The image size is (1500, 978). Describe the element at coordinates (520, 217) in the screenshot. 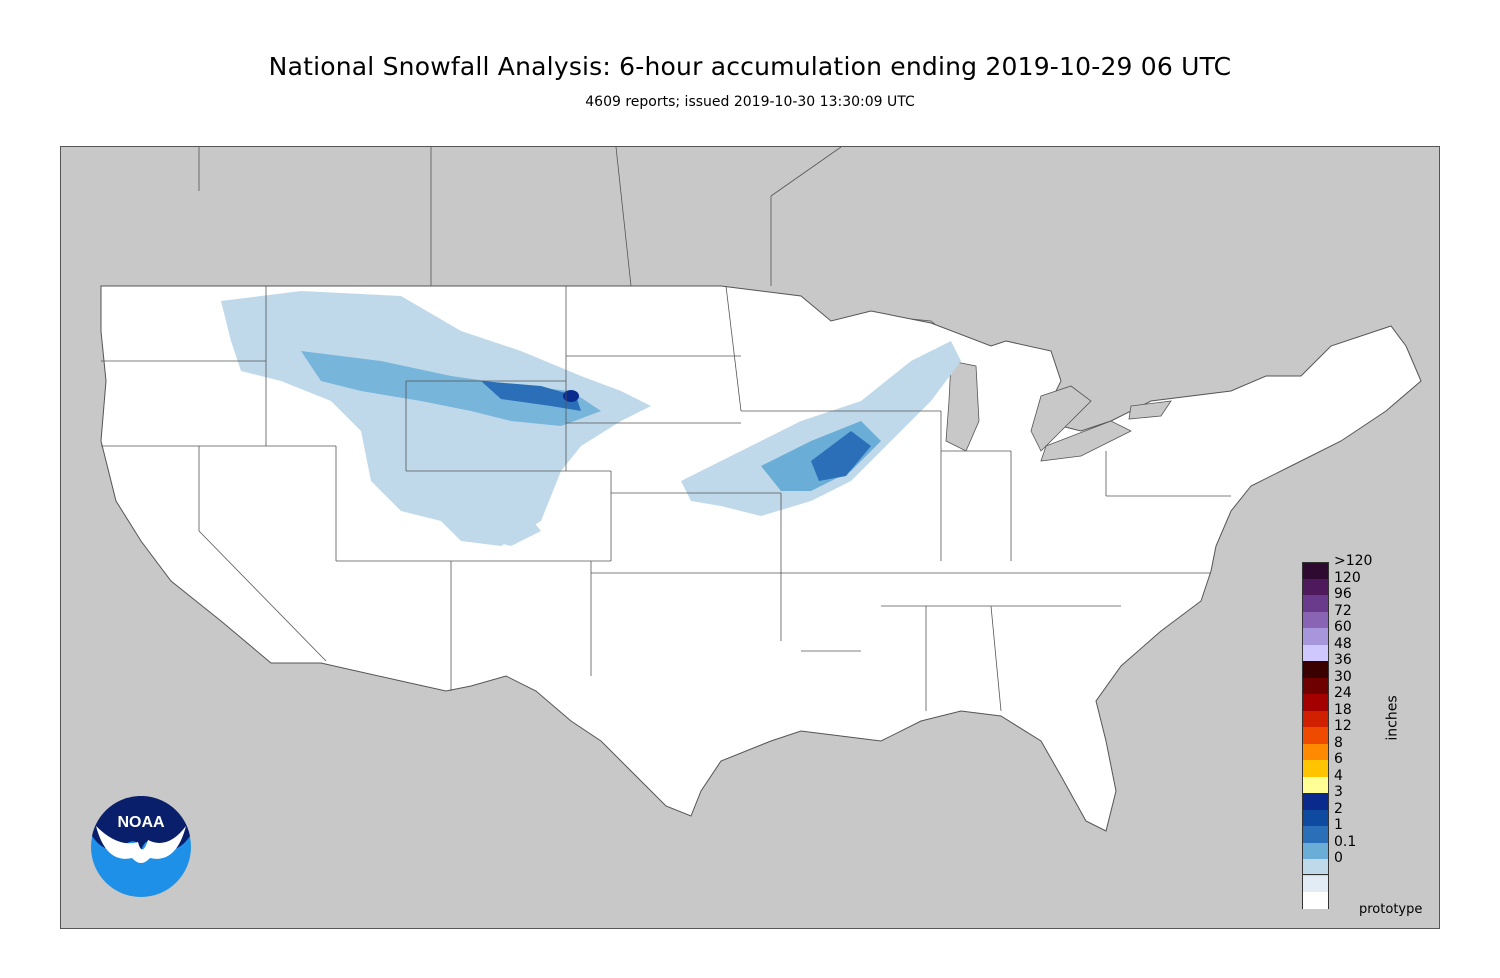

I see `national-boundaries` at that location.